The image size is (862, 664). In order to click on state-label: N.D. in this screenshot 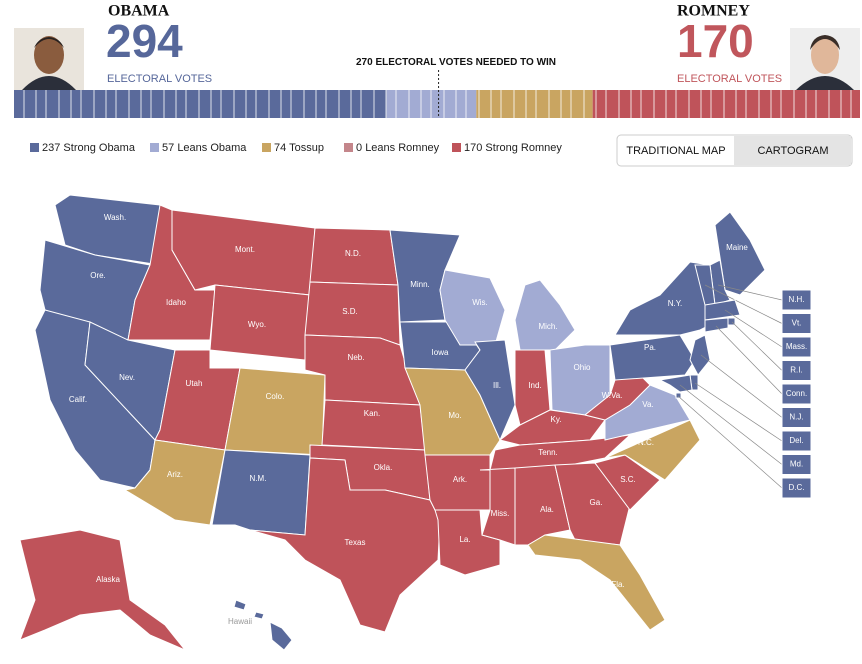, I will do `click(353, 253)`.